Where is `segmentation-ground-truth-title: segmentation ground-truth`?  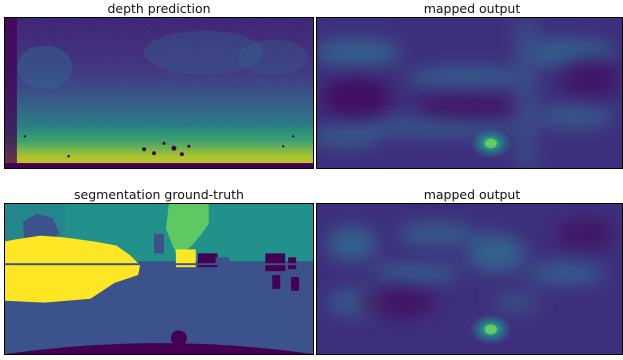 segmentation-ground-truth-title: segmentation ground-truth is located at coordinates (159, 194).